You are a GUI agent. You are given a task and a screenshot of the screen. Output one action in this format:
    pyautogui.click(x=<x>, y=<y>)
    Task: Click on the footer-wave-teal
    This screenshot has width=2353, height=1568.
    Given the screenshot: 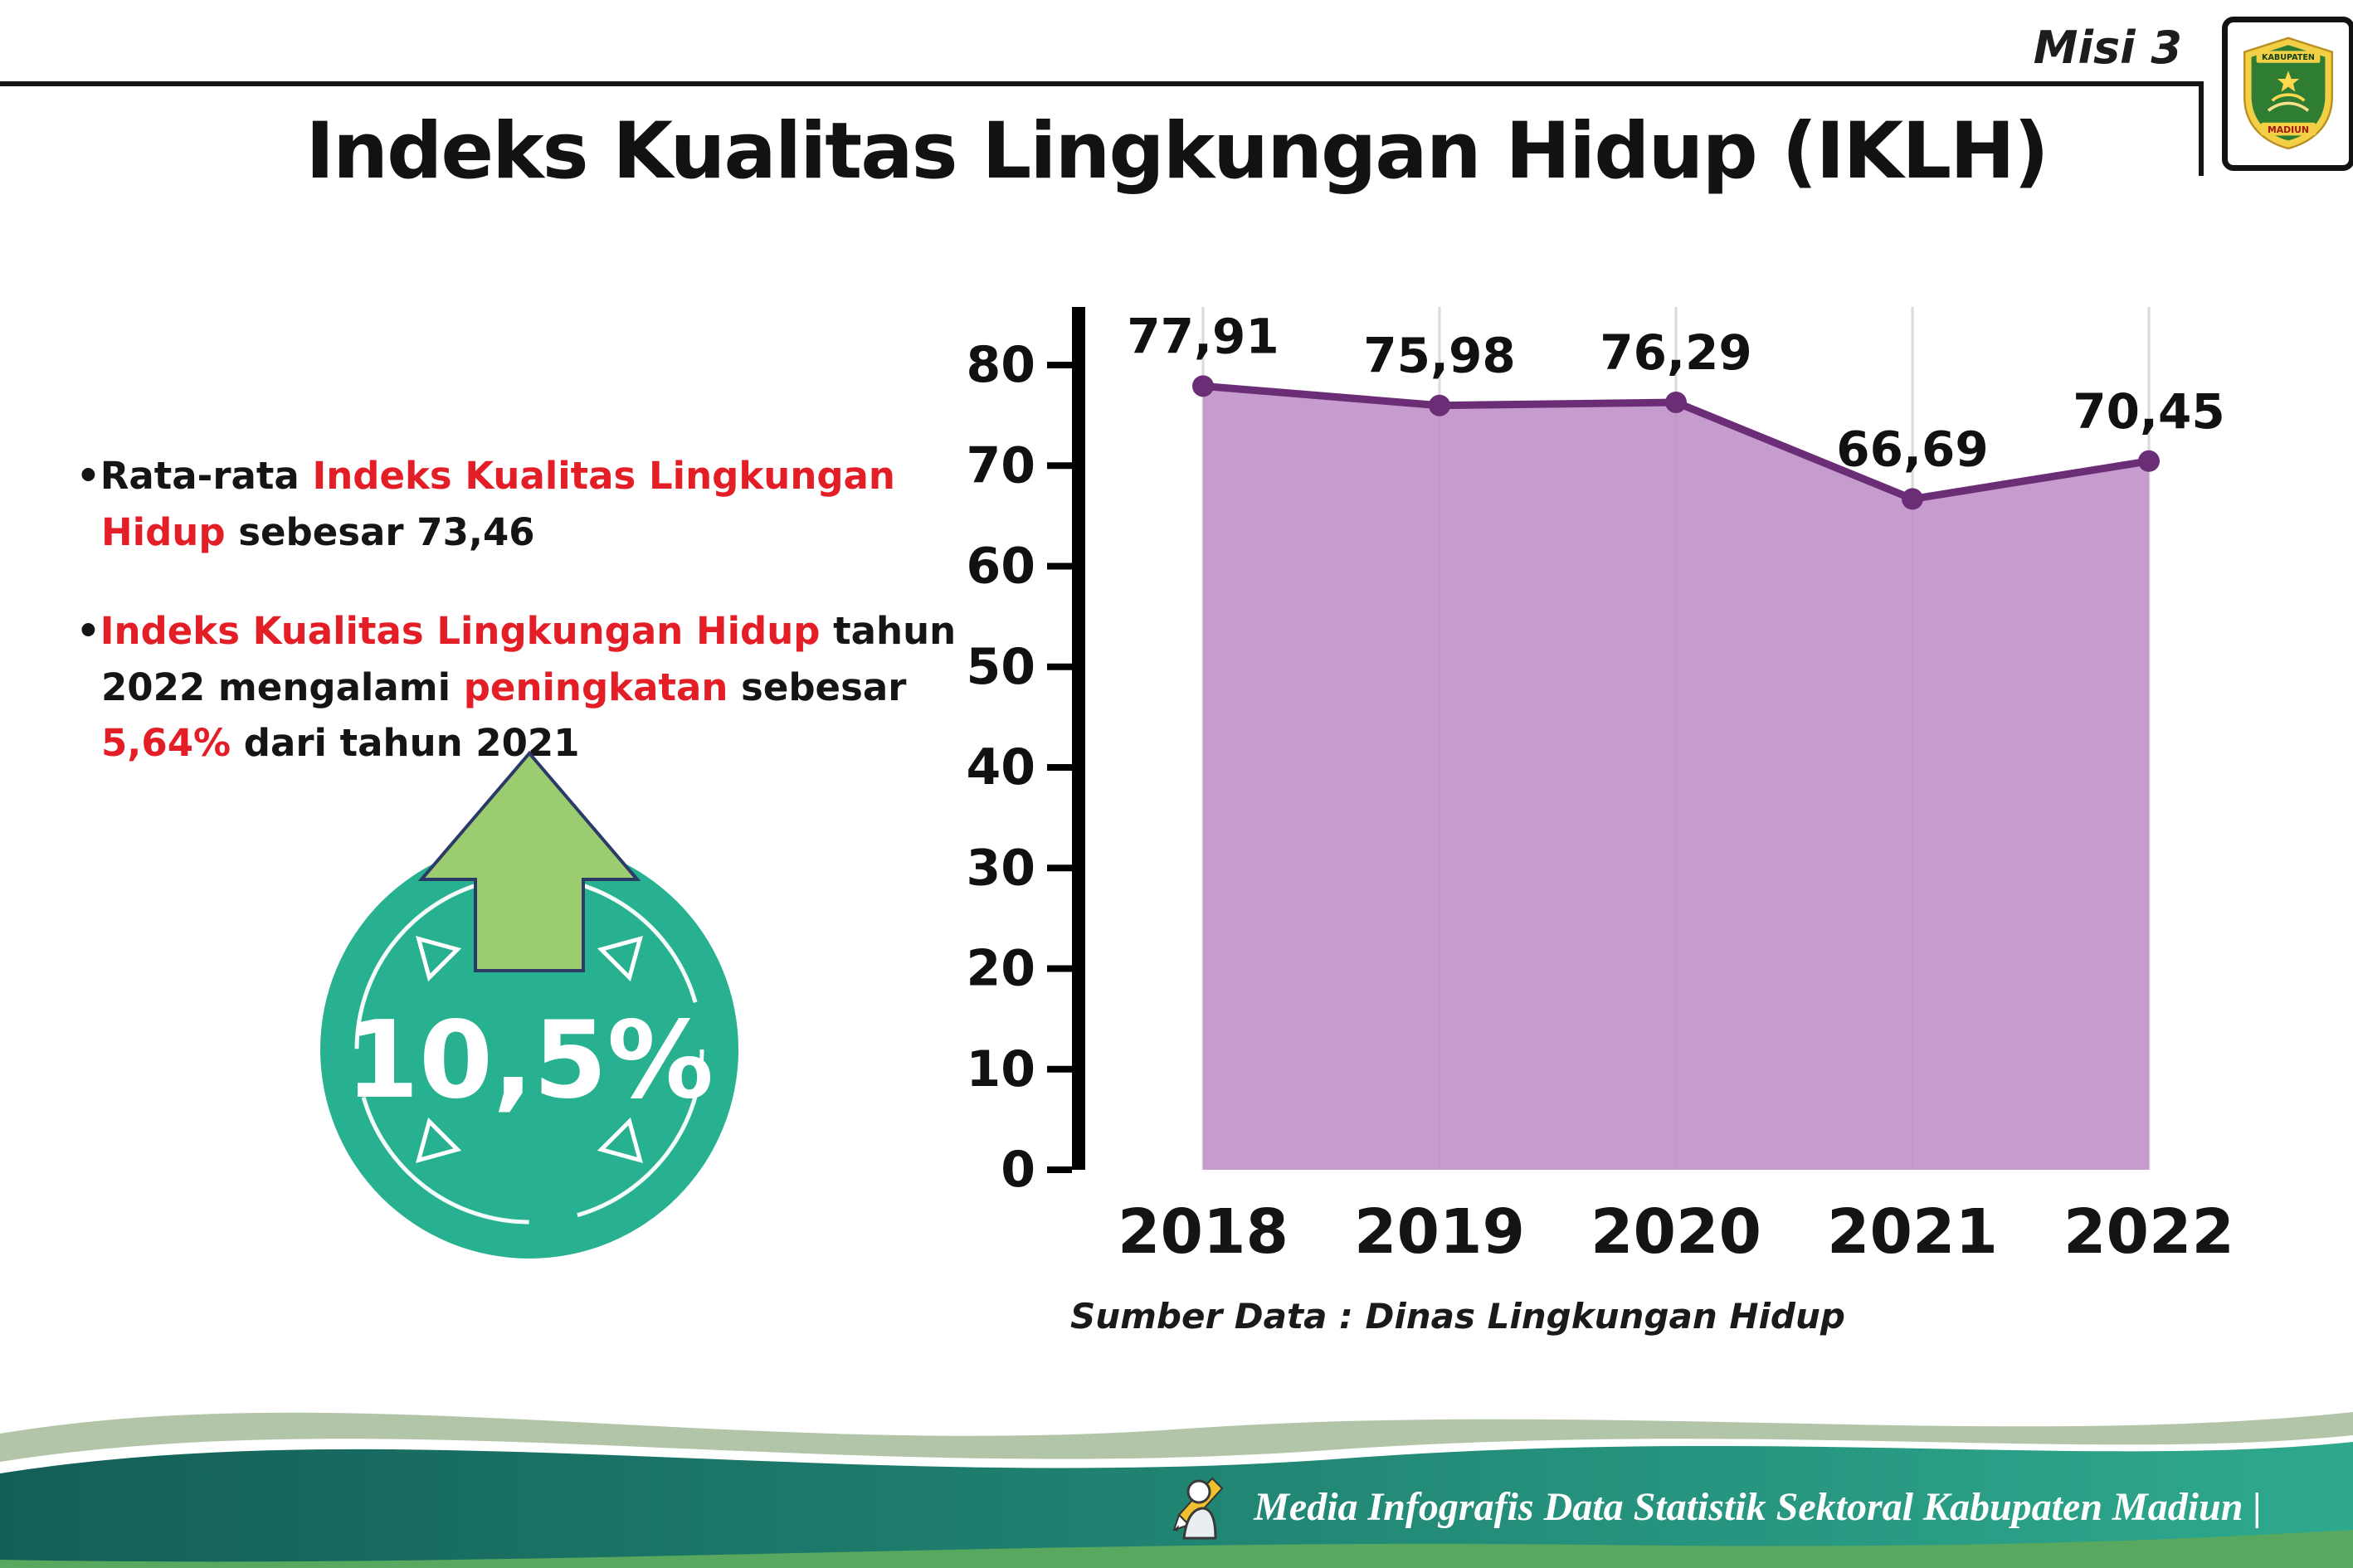 What is the action you would take?
    pyautogui.click(x=1176, y=1505)
    